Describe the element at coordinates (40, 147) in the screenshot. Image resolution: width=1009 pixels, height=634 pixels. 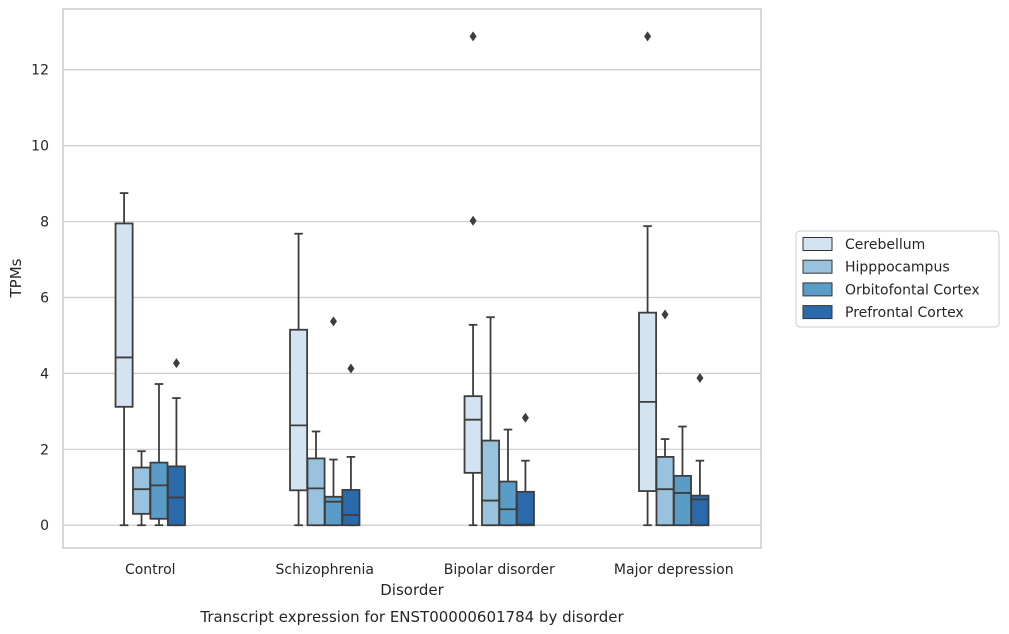
I see `y-tick-label: 10` at that location.